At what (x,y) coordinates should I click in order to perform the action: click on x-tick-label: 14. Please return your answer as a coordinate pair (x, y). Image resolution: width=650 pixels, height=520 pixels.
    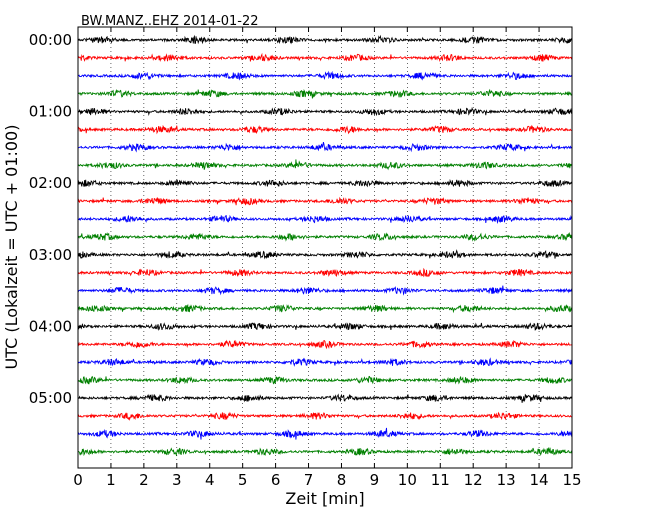
    Looking at the image, I should click on (539, 480).